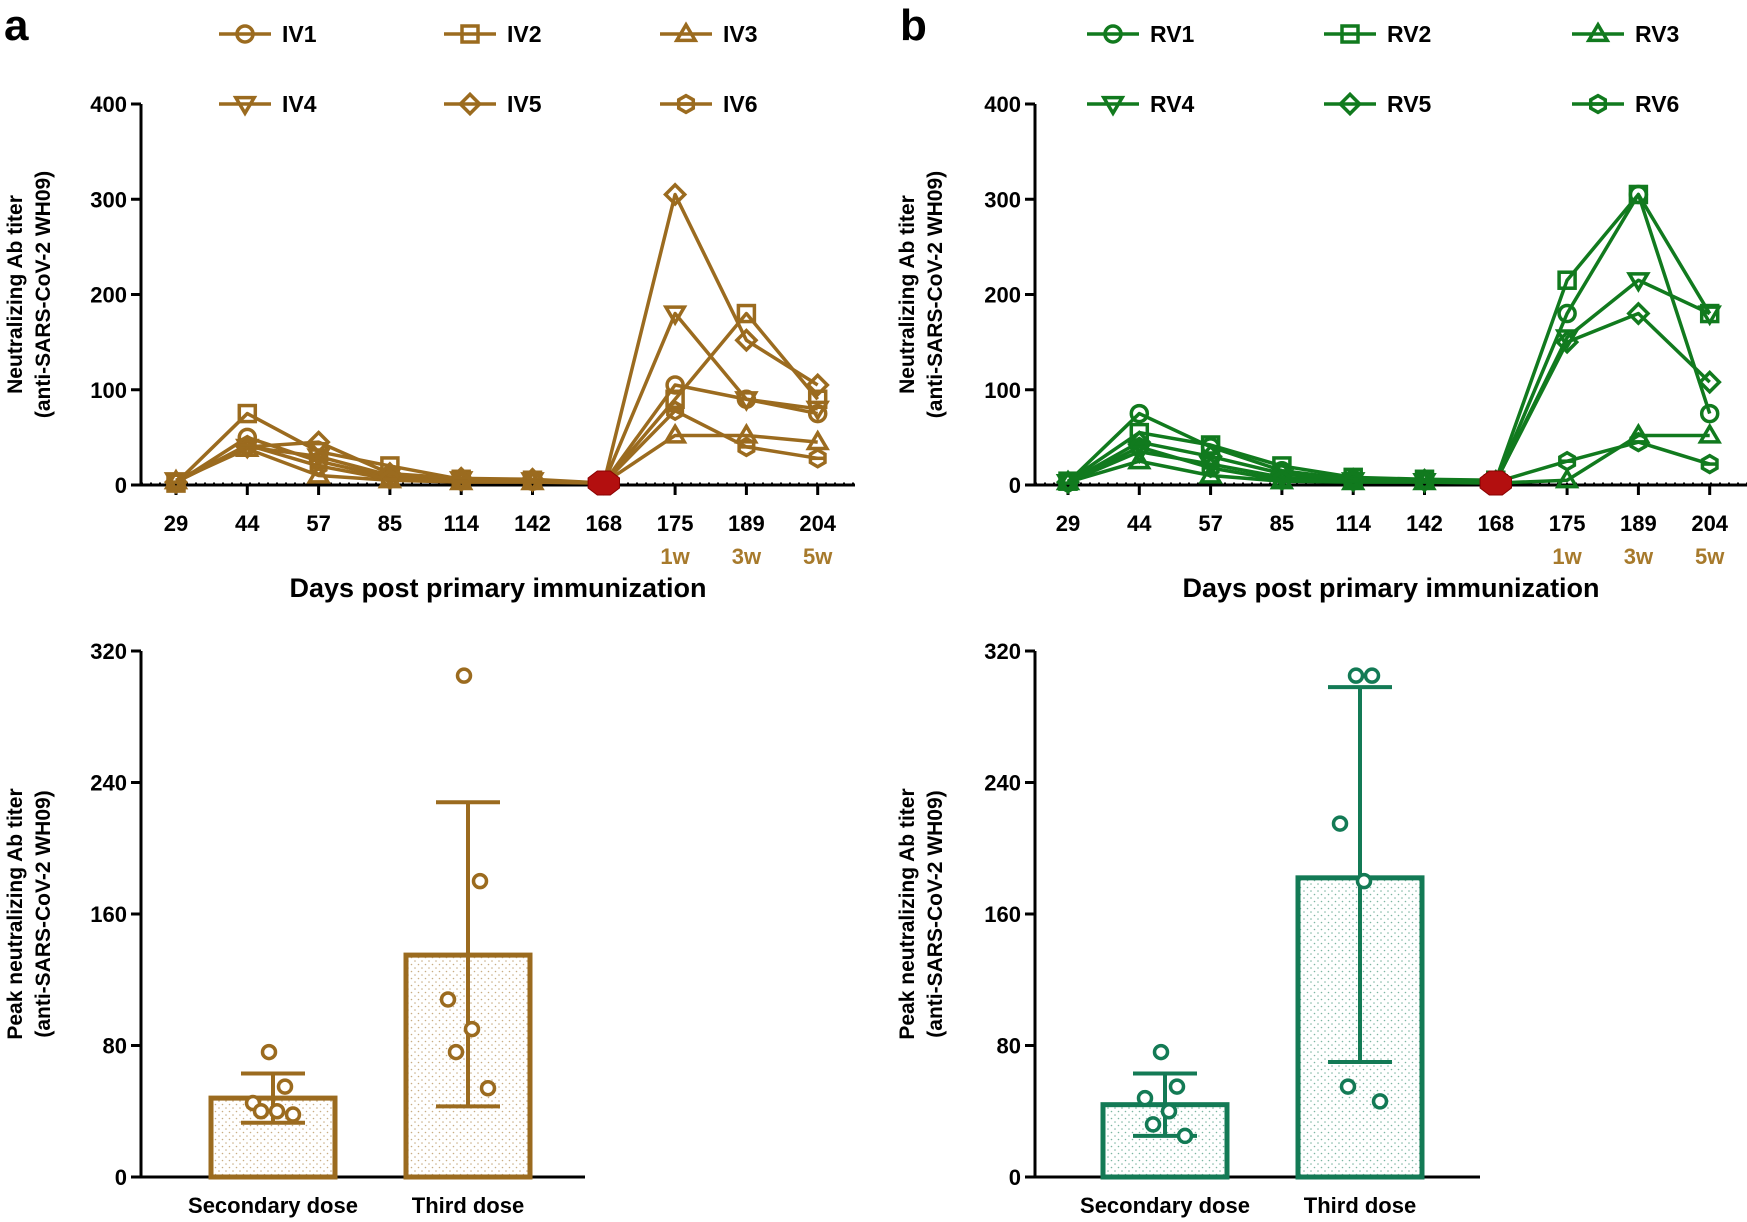  What do you see at coordinates (675, 556) in the screenshot?
I see `x-sub-label: 1w` at bounding box center [675, 556].